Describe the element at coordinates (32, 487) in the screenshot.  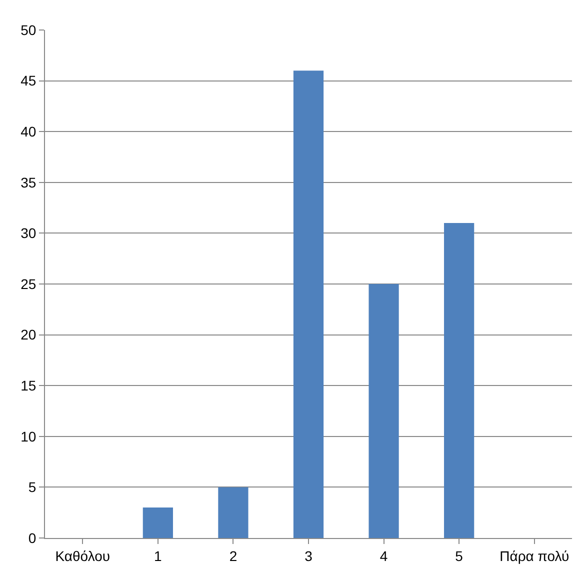
I see `y-tick-label: 5` at that location.